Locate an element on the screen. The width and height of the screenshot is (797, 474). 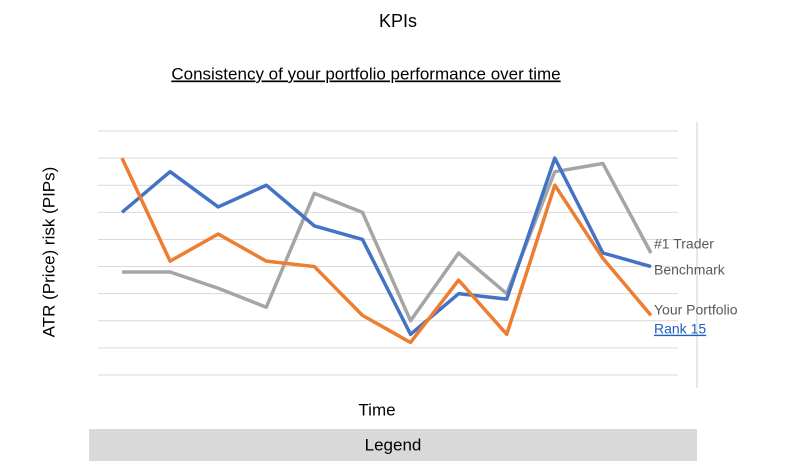
legend-title: Legend is located at coordinates (393, 444).